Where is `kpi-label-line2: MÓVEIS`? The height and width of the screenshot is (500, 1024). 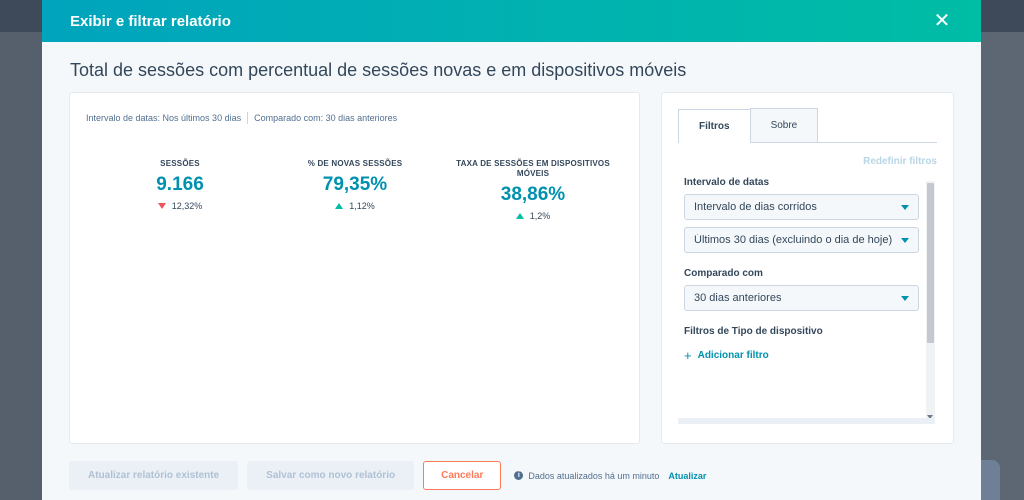 kpi-label-line2: MÓVEIS is located at coordinates (533, 173).